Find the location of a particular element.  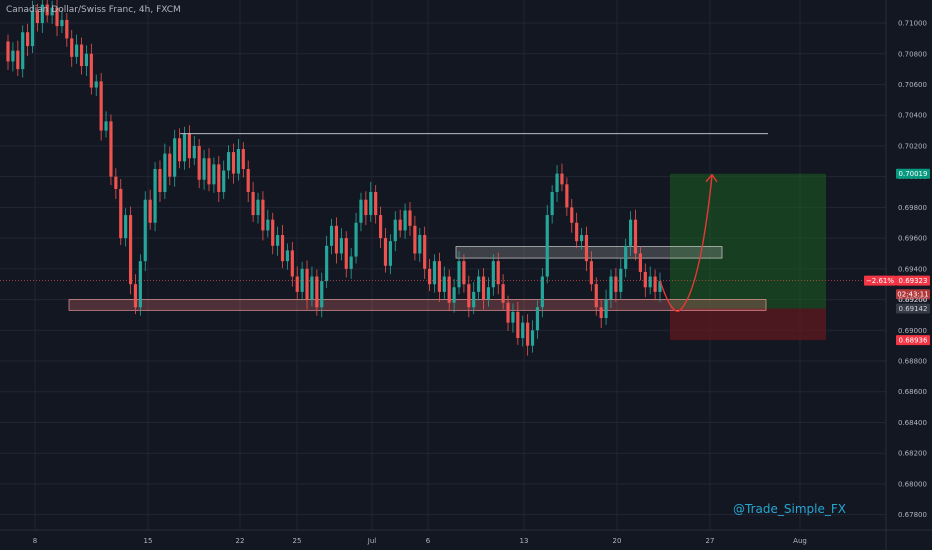

author-watermark: @Trade_Simple_FX is located at coordinates (789, 509).